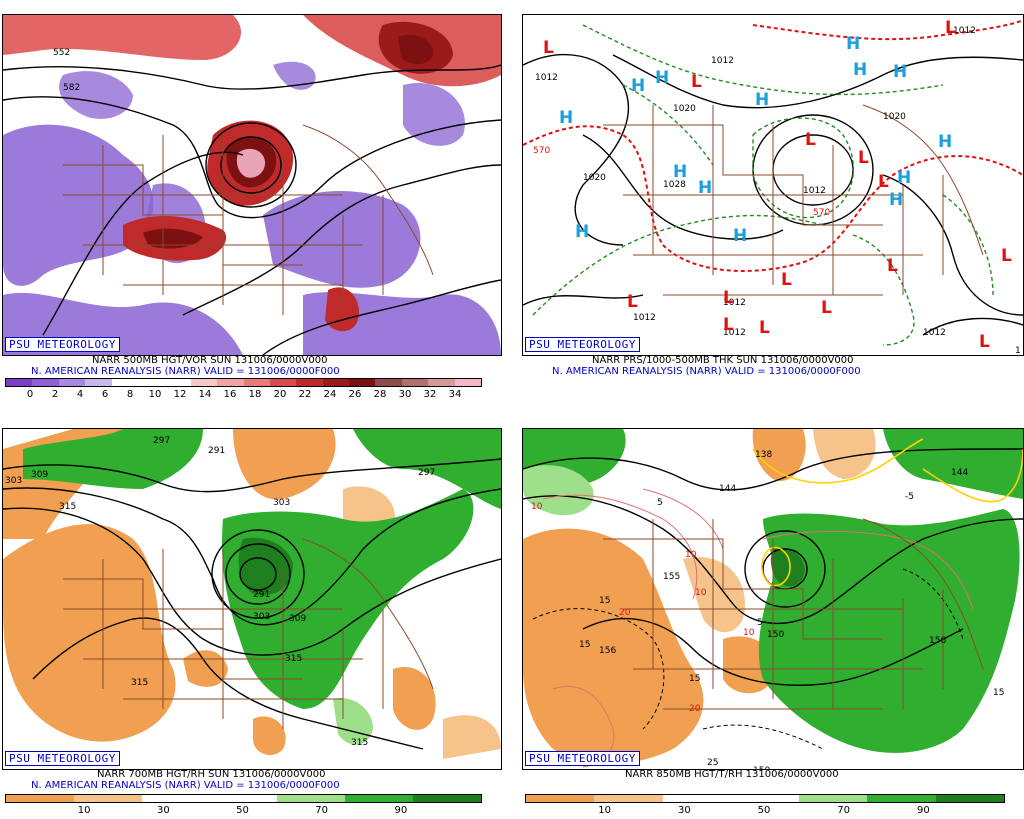  Describe the element at coordinates (62, 344) in the screenshot. I see `psu-meteorology-badge: PSU METEOROLOGY` at that location.